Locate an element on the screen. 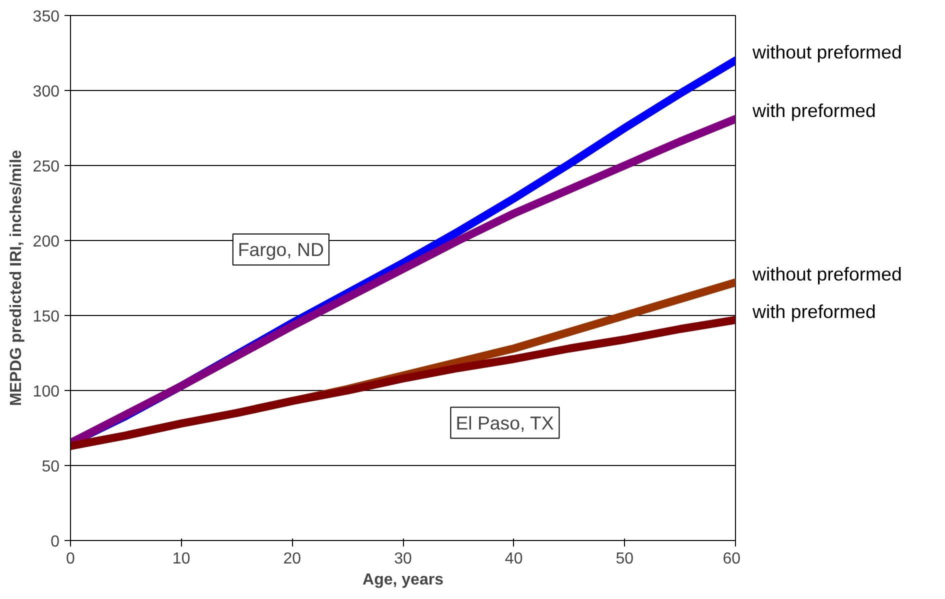 This screenshot has width=945, height=599. x-tick-label: 40 is located at coordinates (513, 559).